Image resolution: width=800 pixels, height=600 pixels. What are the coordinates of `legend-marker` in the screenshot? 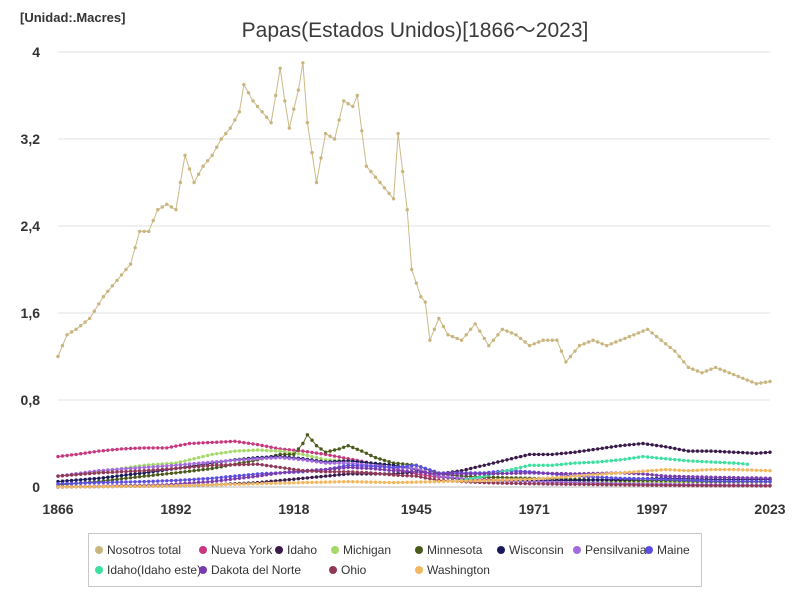 It's located at (333, 569).